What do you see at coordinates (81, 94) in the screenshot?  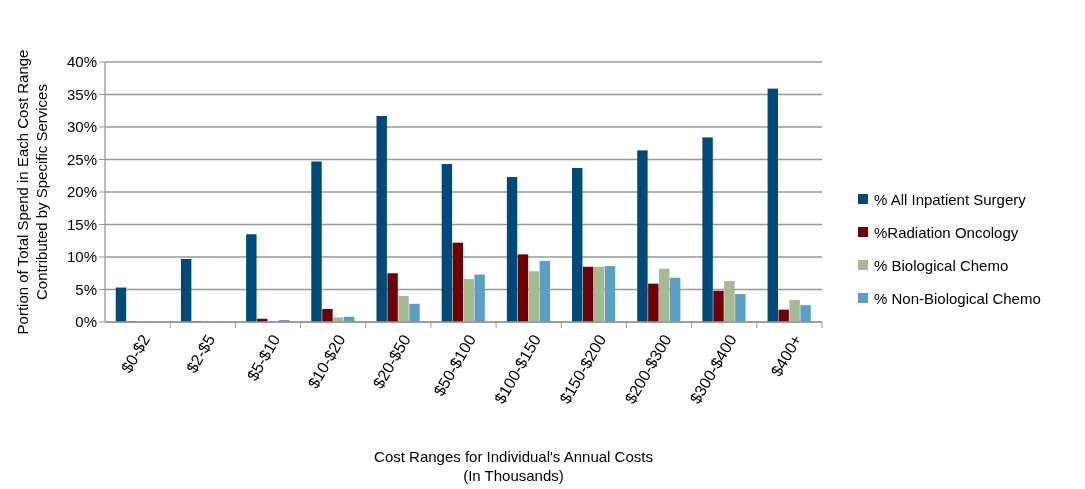 I see `y-tick-label: 35%` at bounding box center [81, 94].